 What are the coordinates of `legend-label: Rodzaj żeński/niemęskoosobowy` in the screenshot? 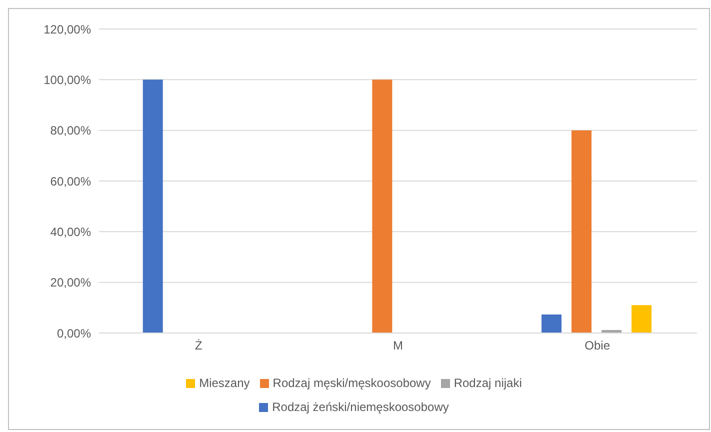 It's located at (360, 407).